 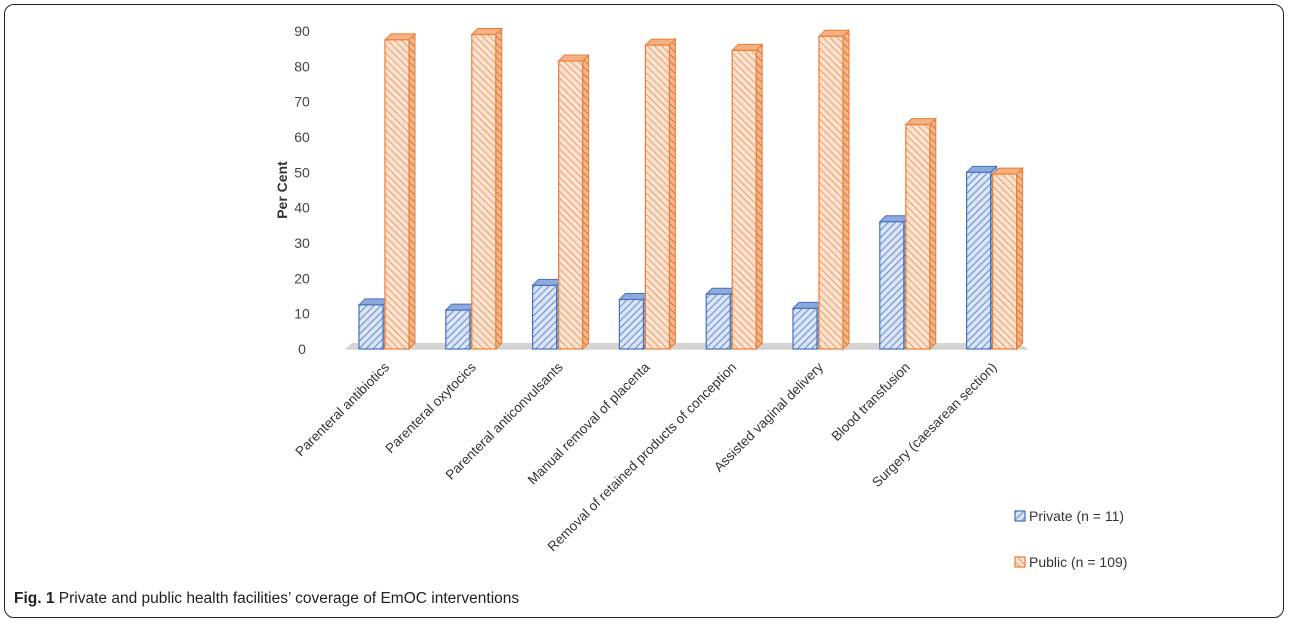 I want to click on chart-floor, so click(x=686, y=346).